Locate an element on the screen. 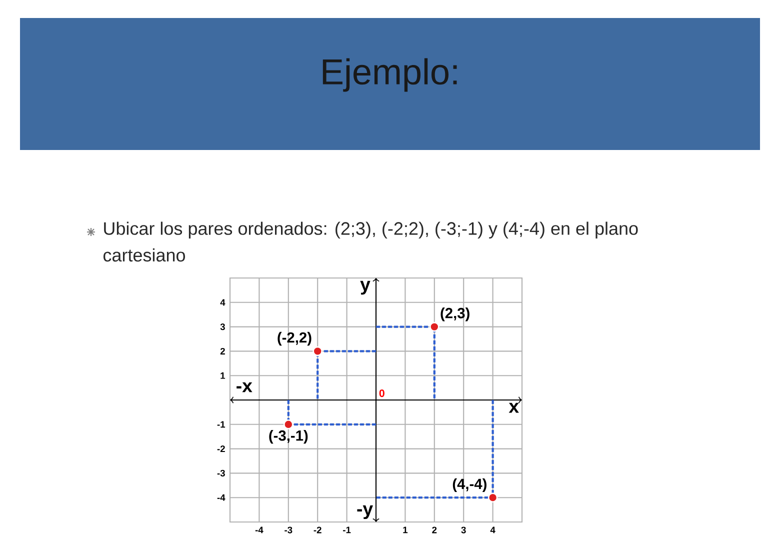 The image size is (780, 540). x-tick-label: 1 is located at coordinates (405, 530).